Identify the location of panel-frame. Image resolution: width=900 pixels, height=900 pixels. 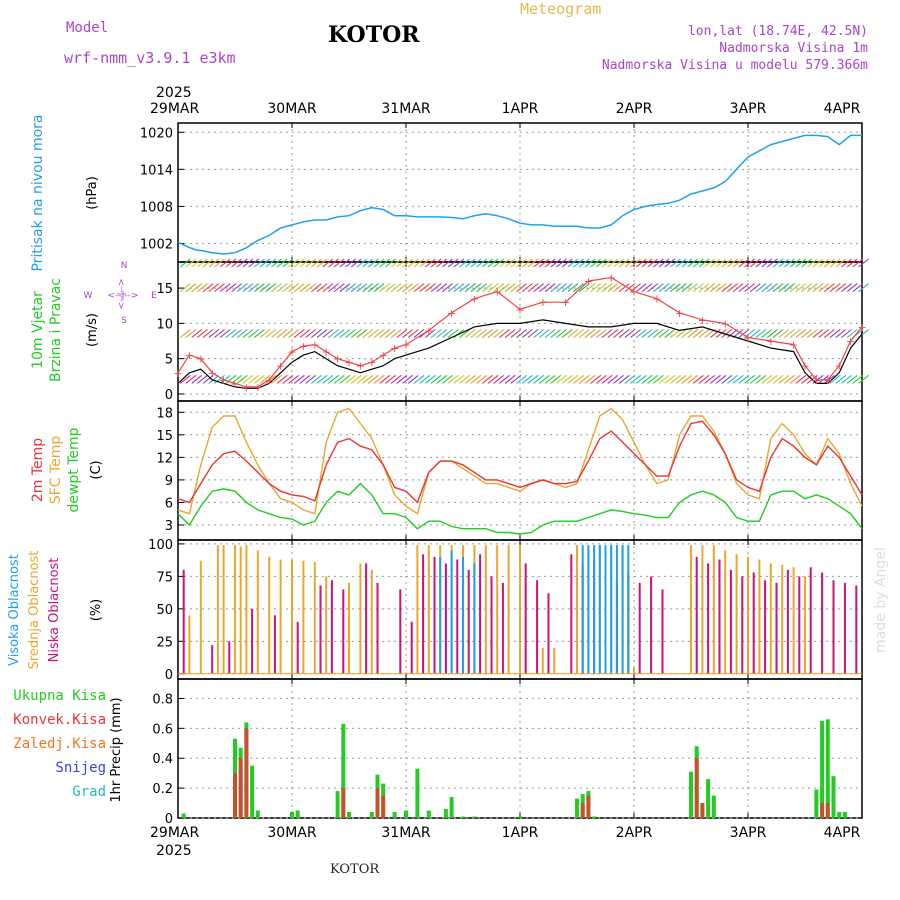
(520, 470).